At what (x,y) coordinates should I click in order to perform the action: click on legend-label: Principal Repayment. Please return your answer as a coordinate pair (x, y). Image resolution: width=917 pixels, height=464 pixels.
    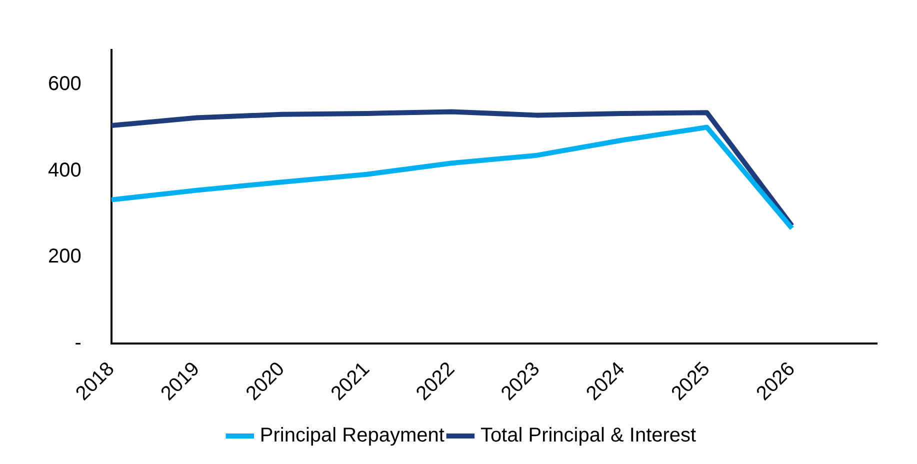
    Looking at the image, I should click on (352, 435).